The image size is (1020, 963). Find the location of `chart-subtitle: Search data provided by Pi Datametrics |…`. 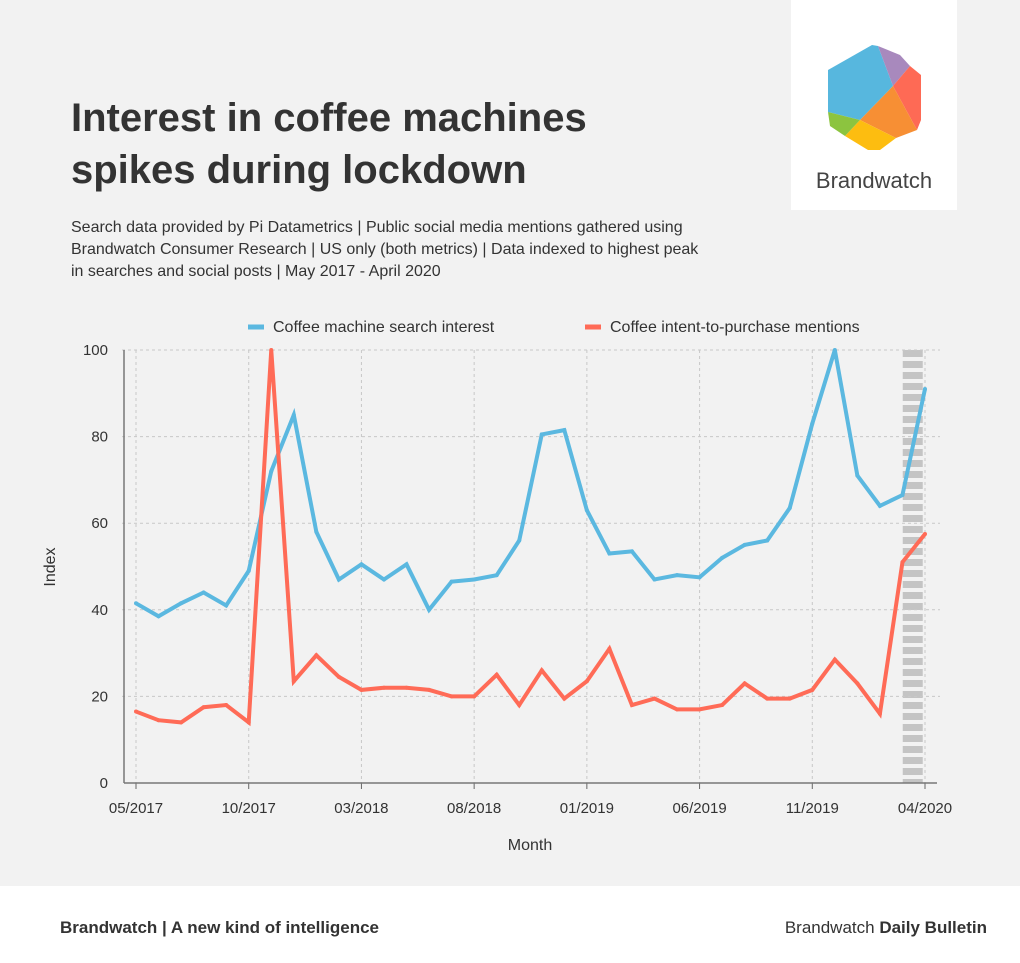

chart-subtitle: Search data provided by Pi Datametrics |… is located at coordinates (385, 249).